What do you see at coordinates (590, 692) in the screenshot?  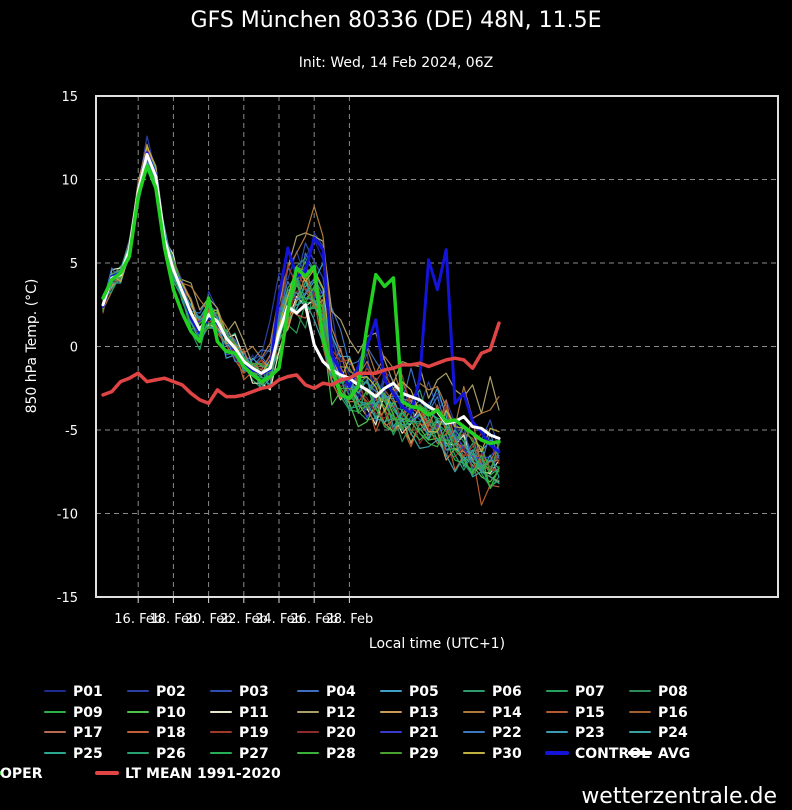 I see `legend-label: P07` at bounding box center [590, 692].